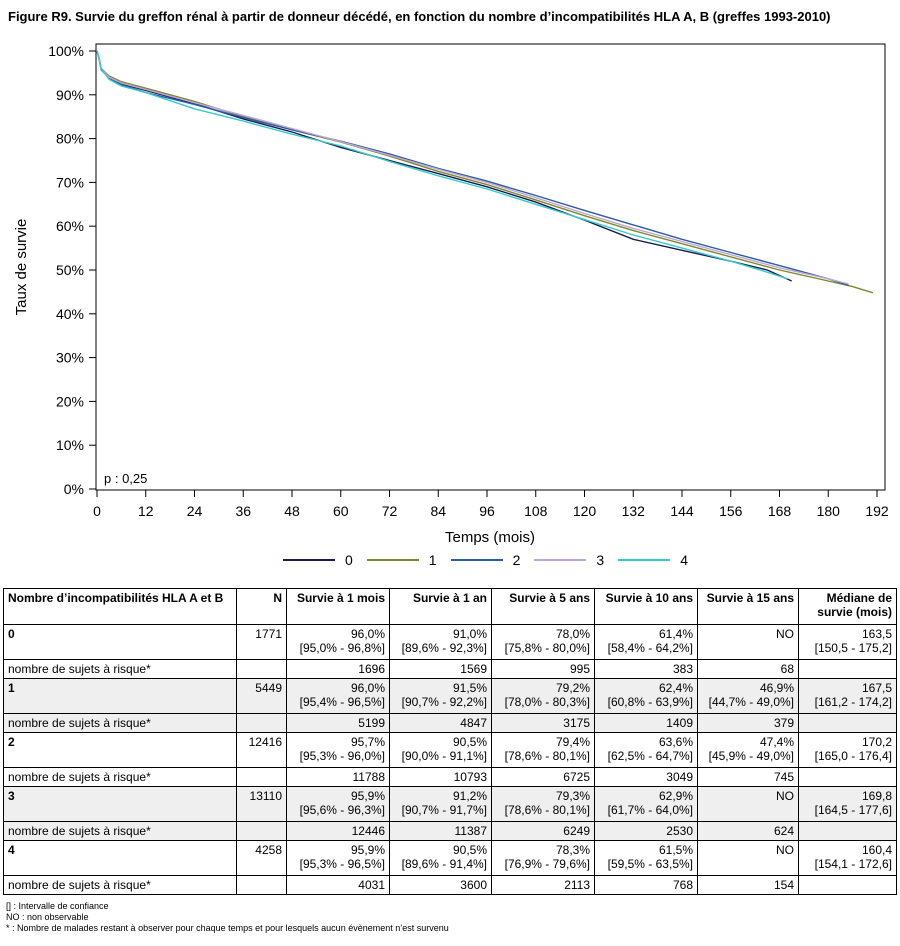 This screenshot has width=900, height=946. Describe the element at coordinates (261, 696) in the screenshot. I see `group-n: 5449` at that location.